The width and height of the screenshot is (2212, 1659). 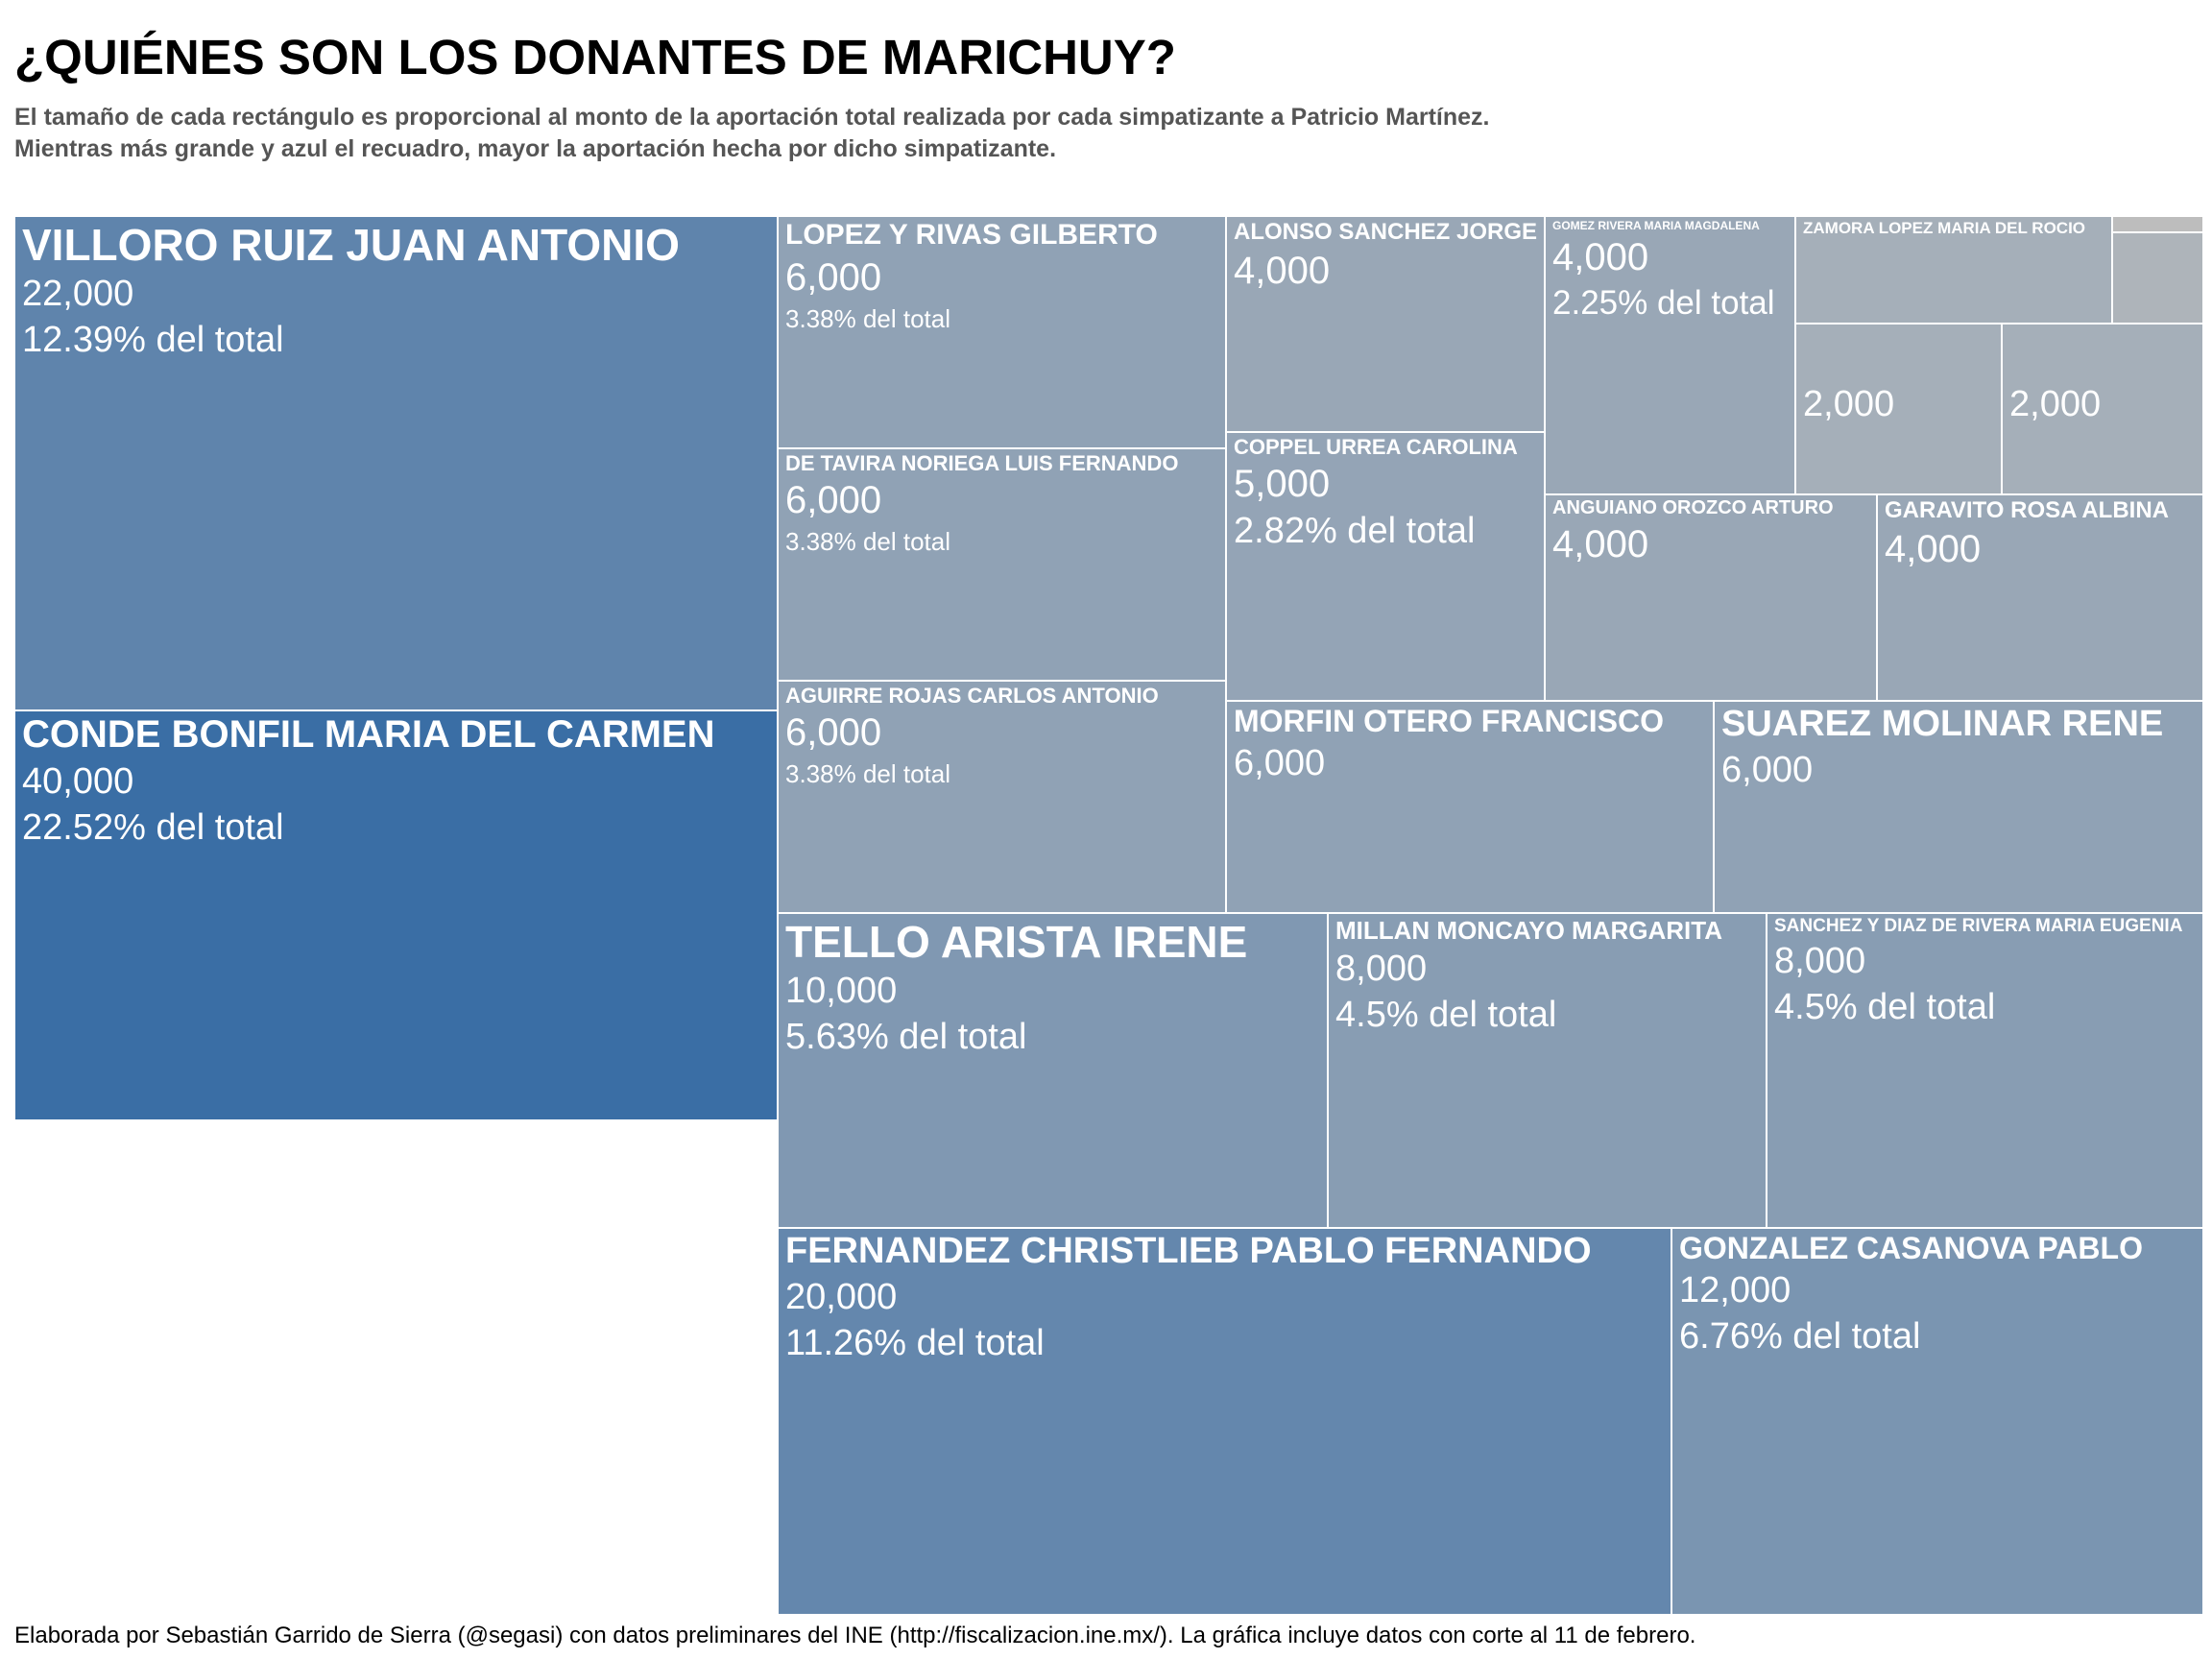 I want to click on tile-name-label: CONDE BONFIL MARIA DEL CARMEN, so click(x=368, y=734).